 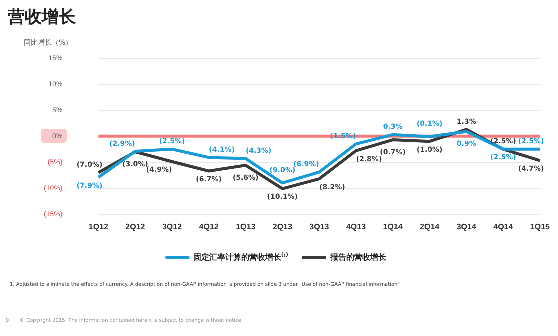 I want to click on x-tick-label: 2Q14, so click(x=430, y=227).